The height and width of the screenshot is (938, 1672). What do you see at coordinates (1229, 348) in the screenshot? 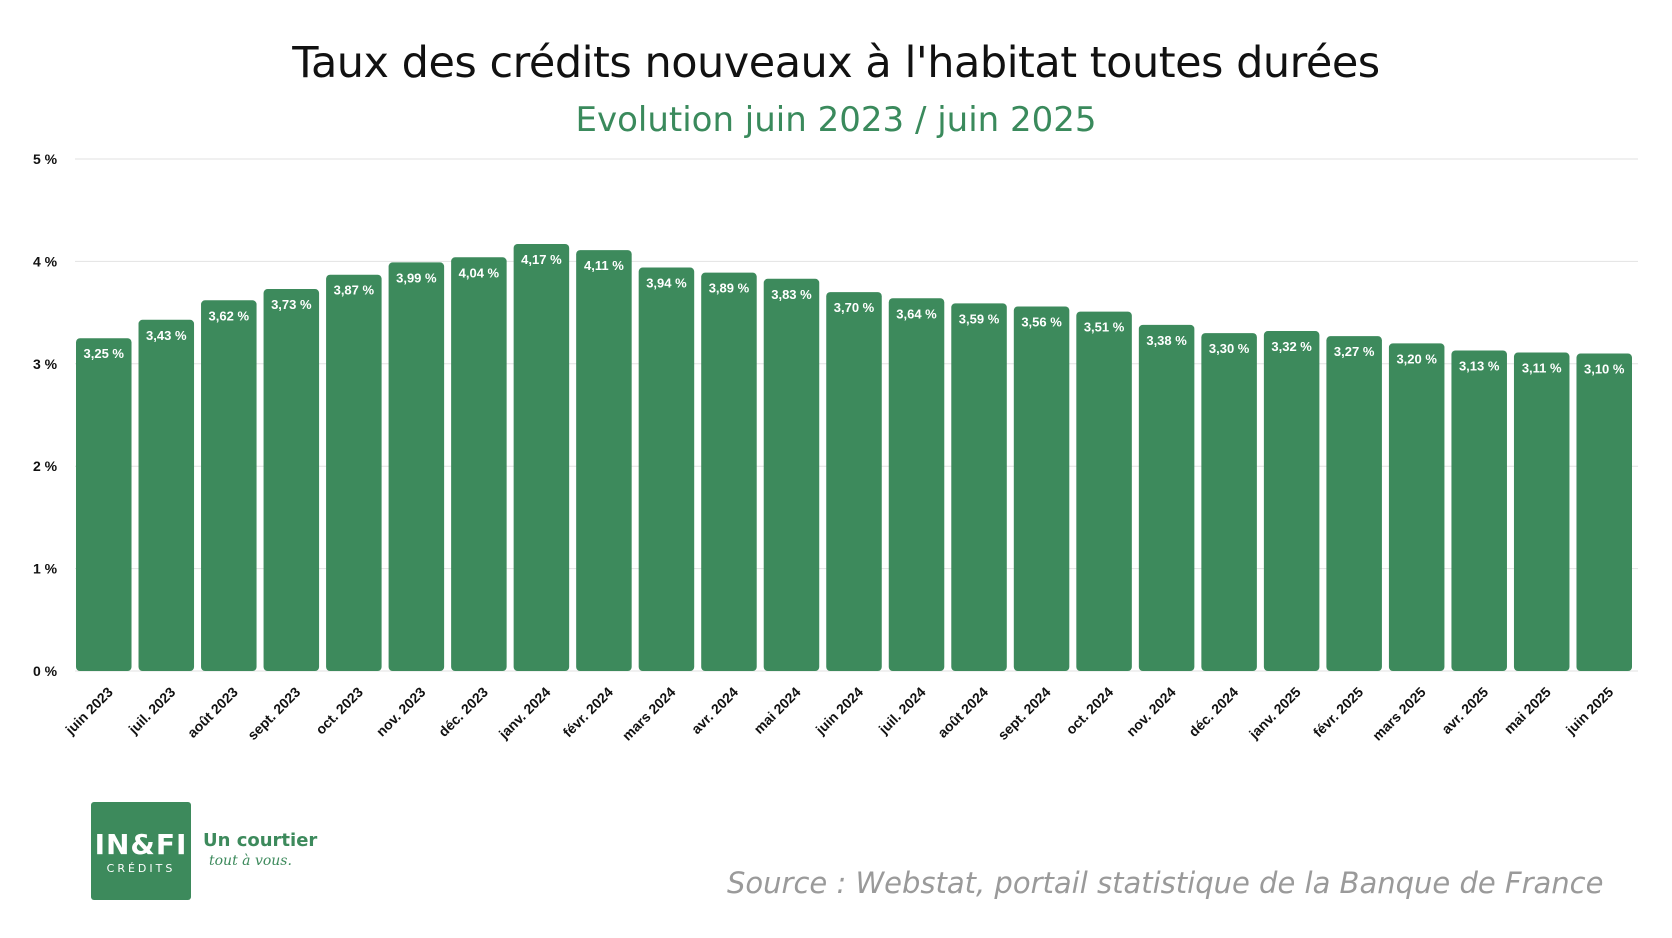
I see `data-label: 3,30 %` at bounding box center [1229, 348].